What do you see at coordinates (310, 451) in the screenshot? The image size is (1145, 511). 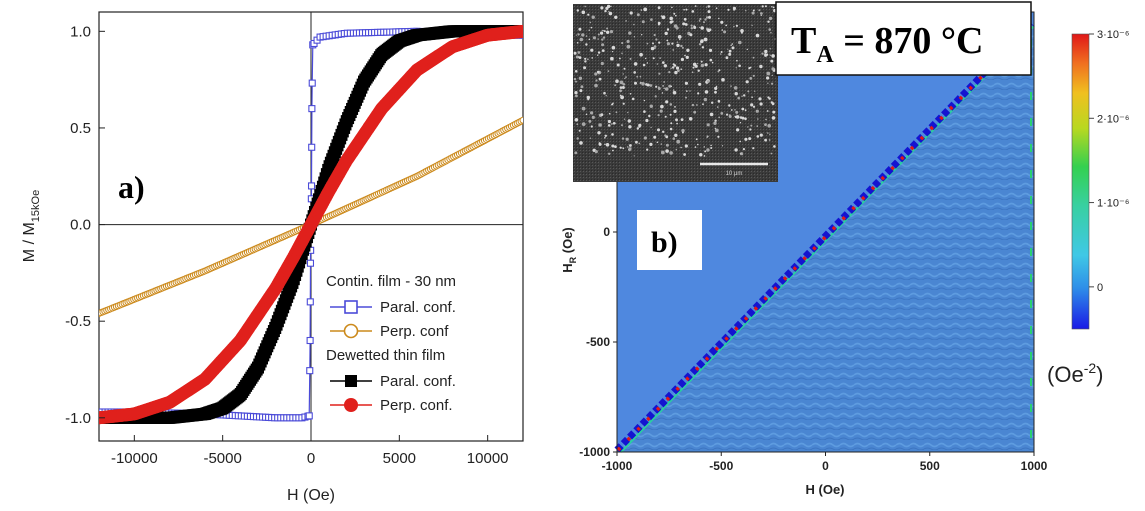 I see `panel-a-x-axis: -10000 -5000 0 5000 10000` at bounding box center [310, 451].